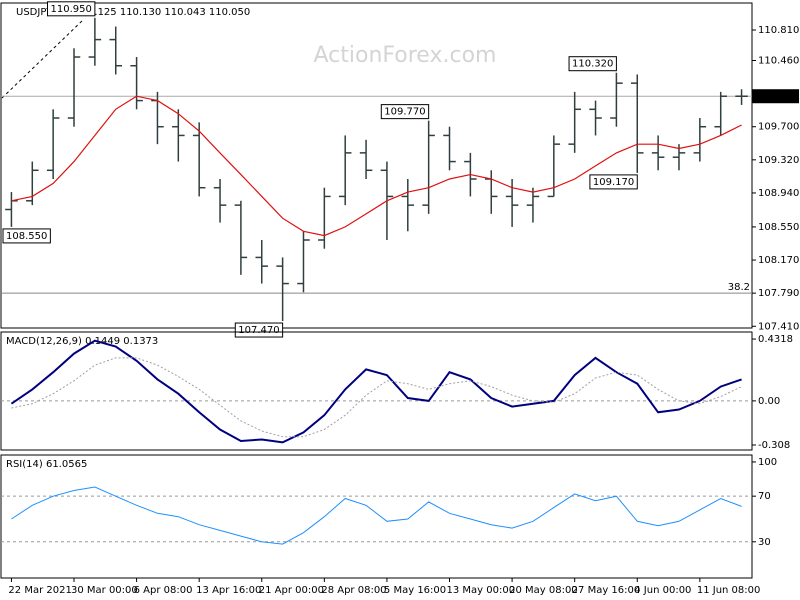 The width and height of the screenshot is (800, 600). I want to click on trend-line, so click(43, 58).